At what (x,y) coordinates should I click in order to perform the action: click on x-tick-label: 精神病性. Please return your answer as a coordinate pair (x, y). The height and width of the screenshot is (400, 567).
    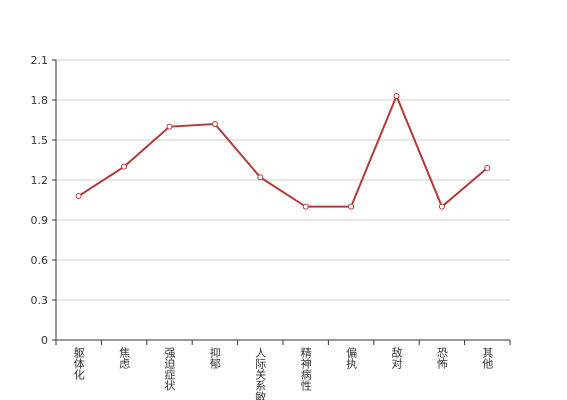
    Looking at the image, I should click on (305, 369).